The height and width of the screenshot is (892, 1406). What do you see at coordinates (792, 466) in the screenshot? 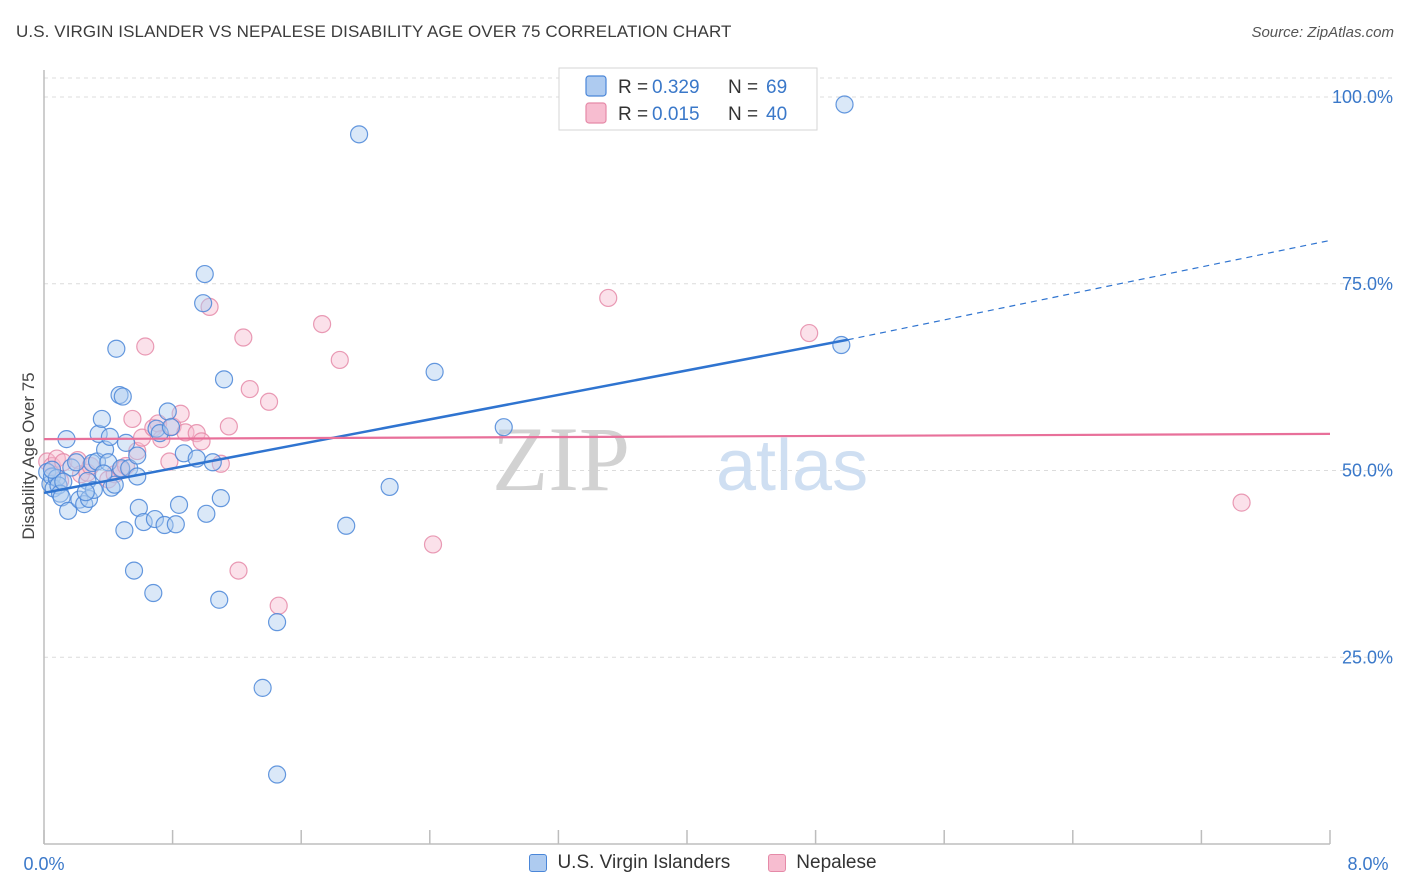
I see `watermark-atlas: atlas` at bounding box center [792, 466].